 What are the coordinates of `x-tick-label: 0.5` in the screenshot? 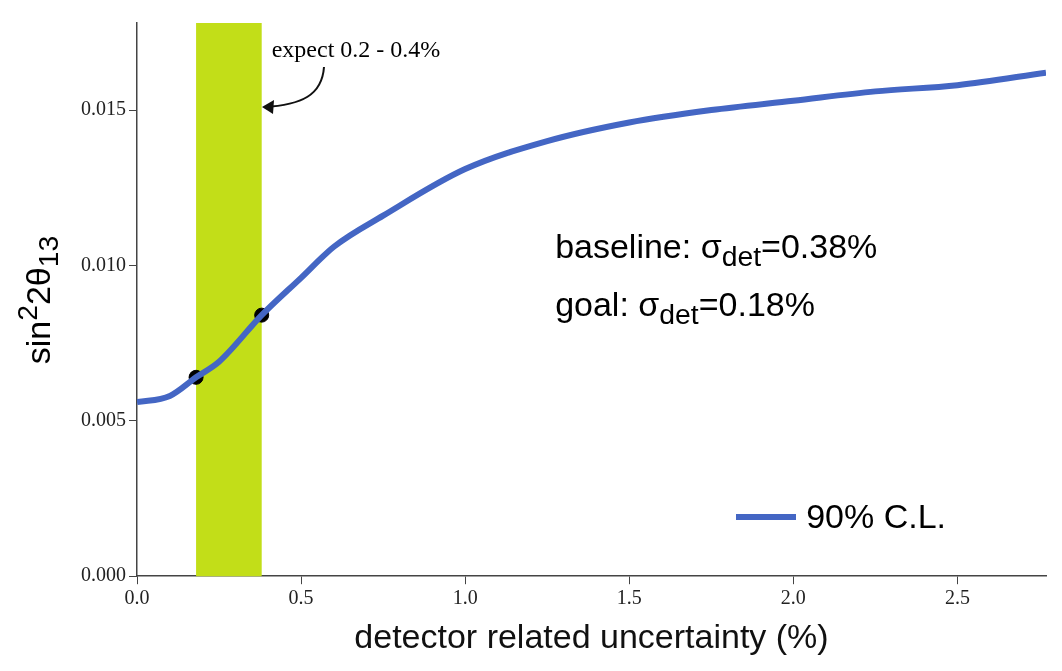 It's located at (301, 597).